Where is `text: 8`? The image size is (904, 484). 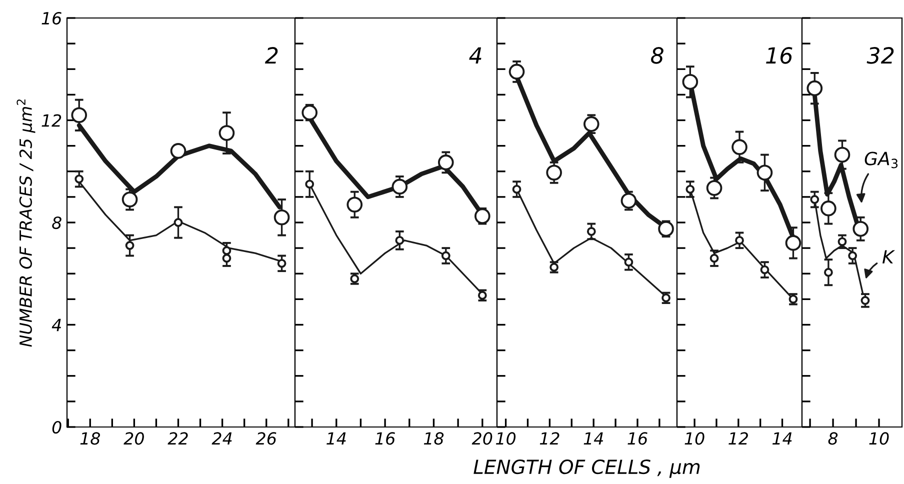
text: 8 is located at coordinates (657, 55).